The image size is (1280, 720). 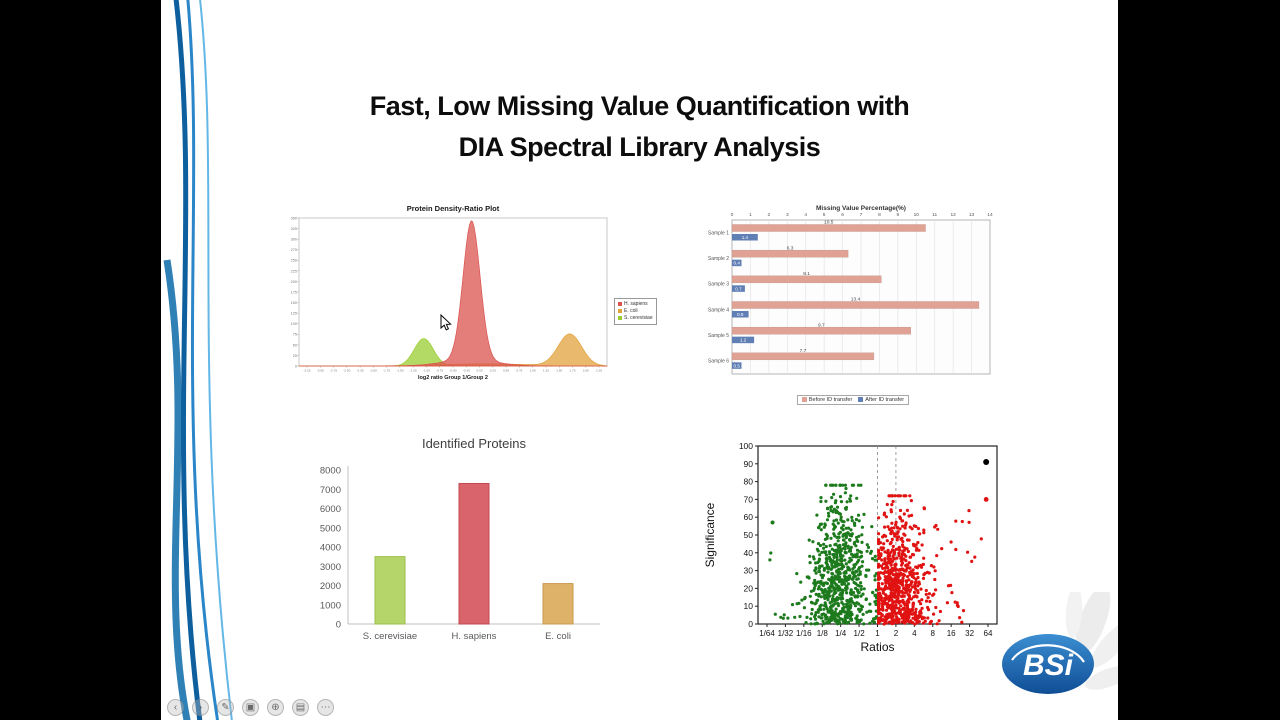 What do you see at coordinates (749, 588) in the screenshot?
I see `svg-text: 20` at bounding box center [749, 588].